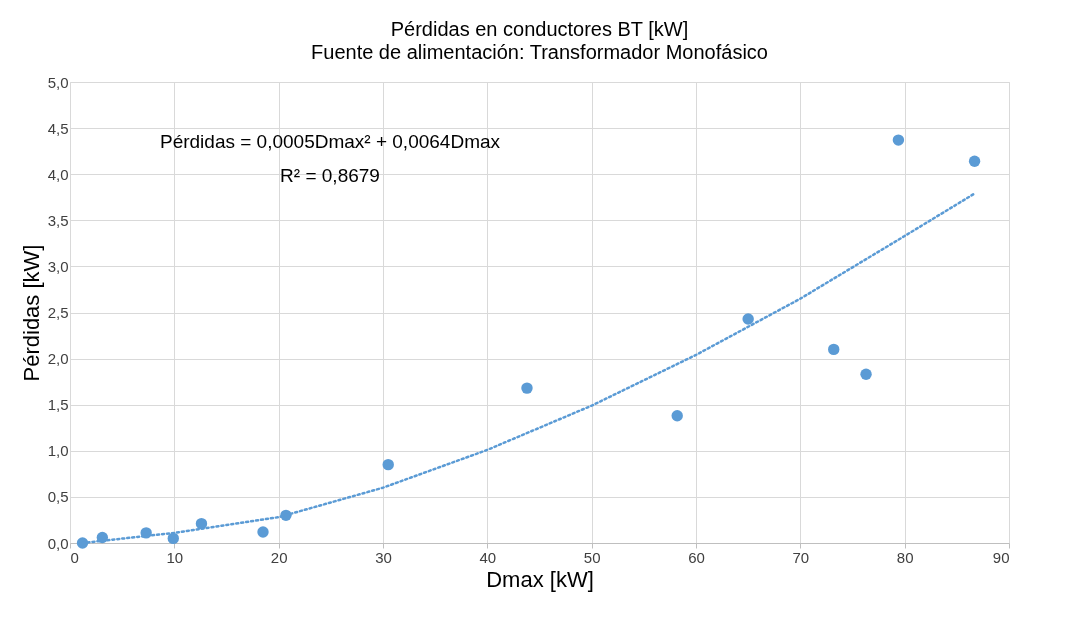 This screenshot has height=624, width=1078. I want to click on y-tick-label: 4,5, so click(58, 128).